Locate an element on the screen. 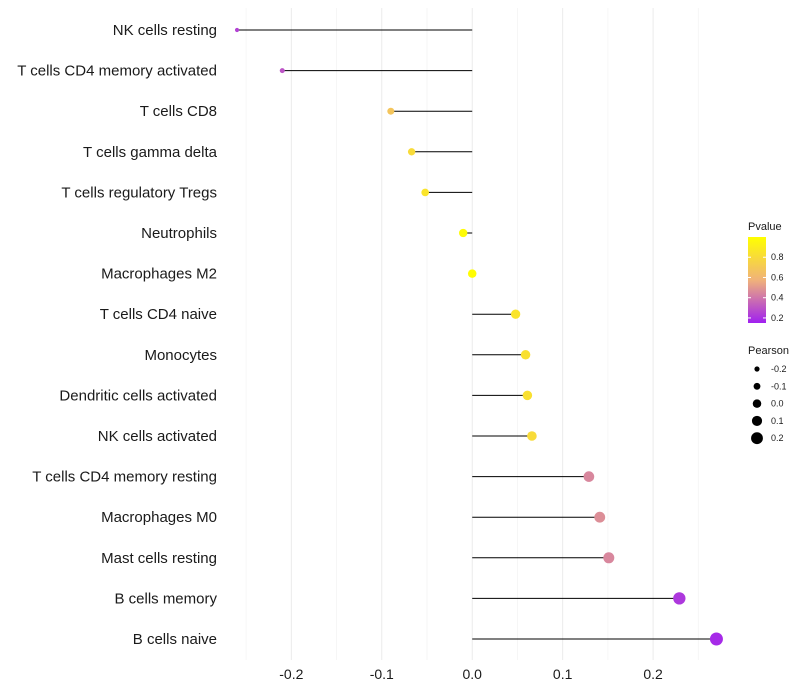 Image resolution: width=800 pixels, height=700 pixels. legend-pvalue-title: Pvalue is located at coordinates (765, 227).